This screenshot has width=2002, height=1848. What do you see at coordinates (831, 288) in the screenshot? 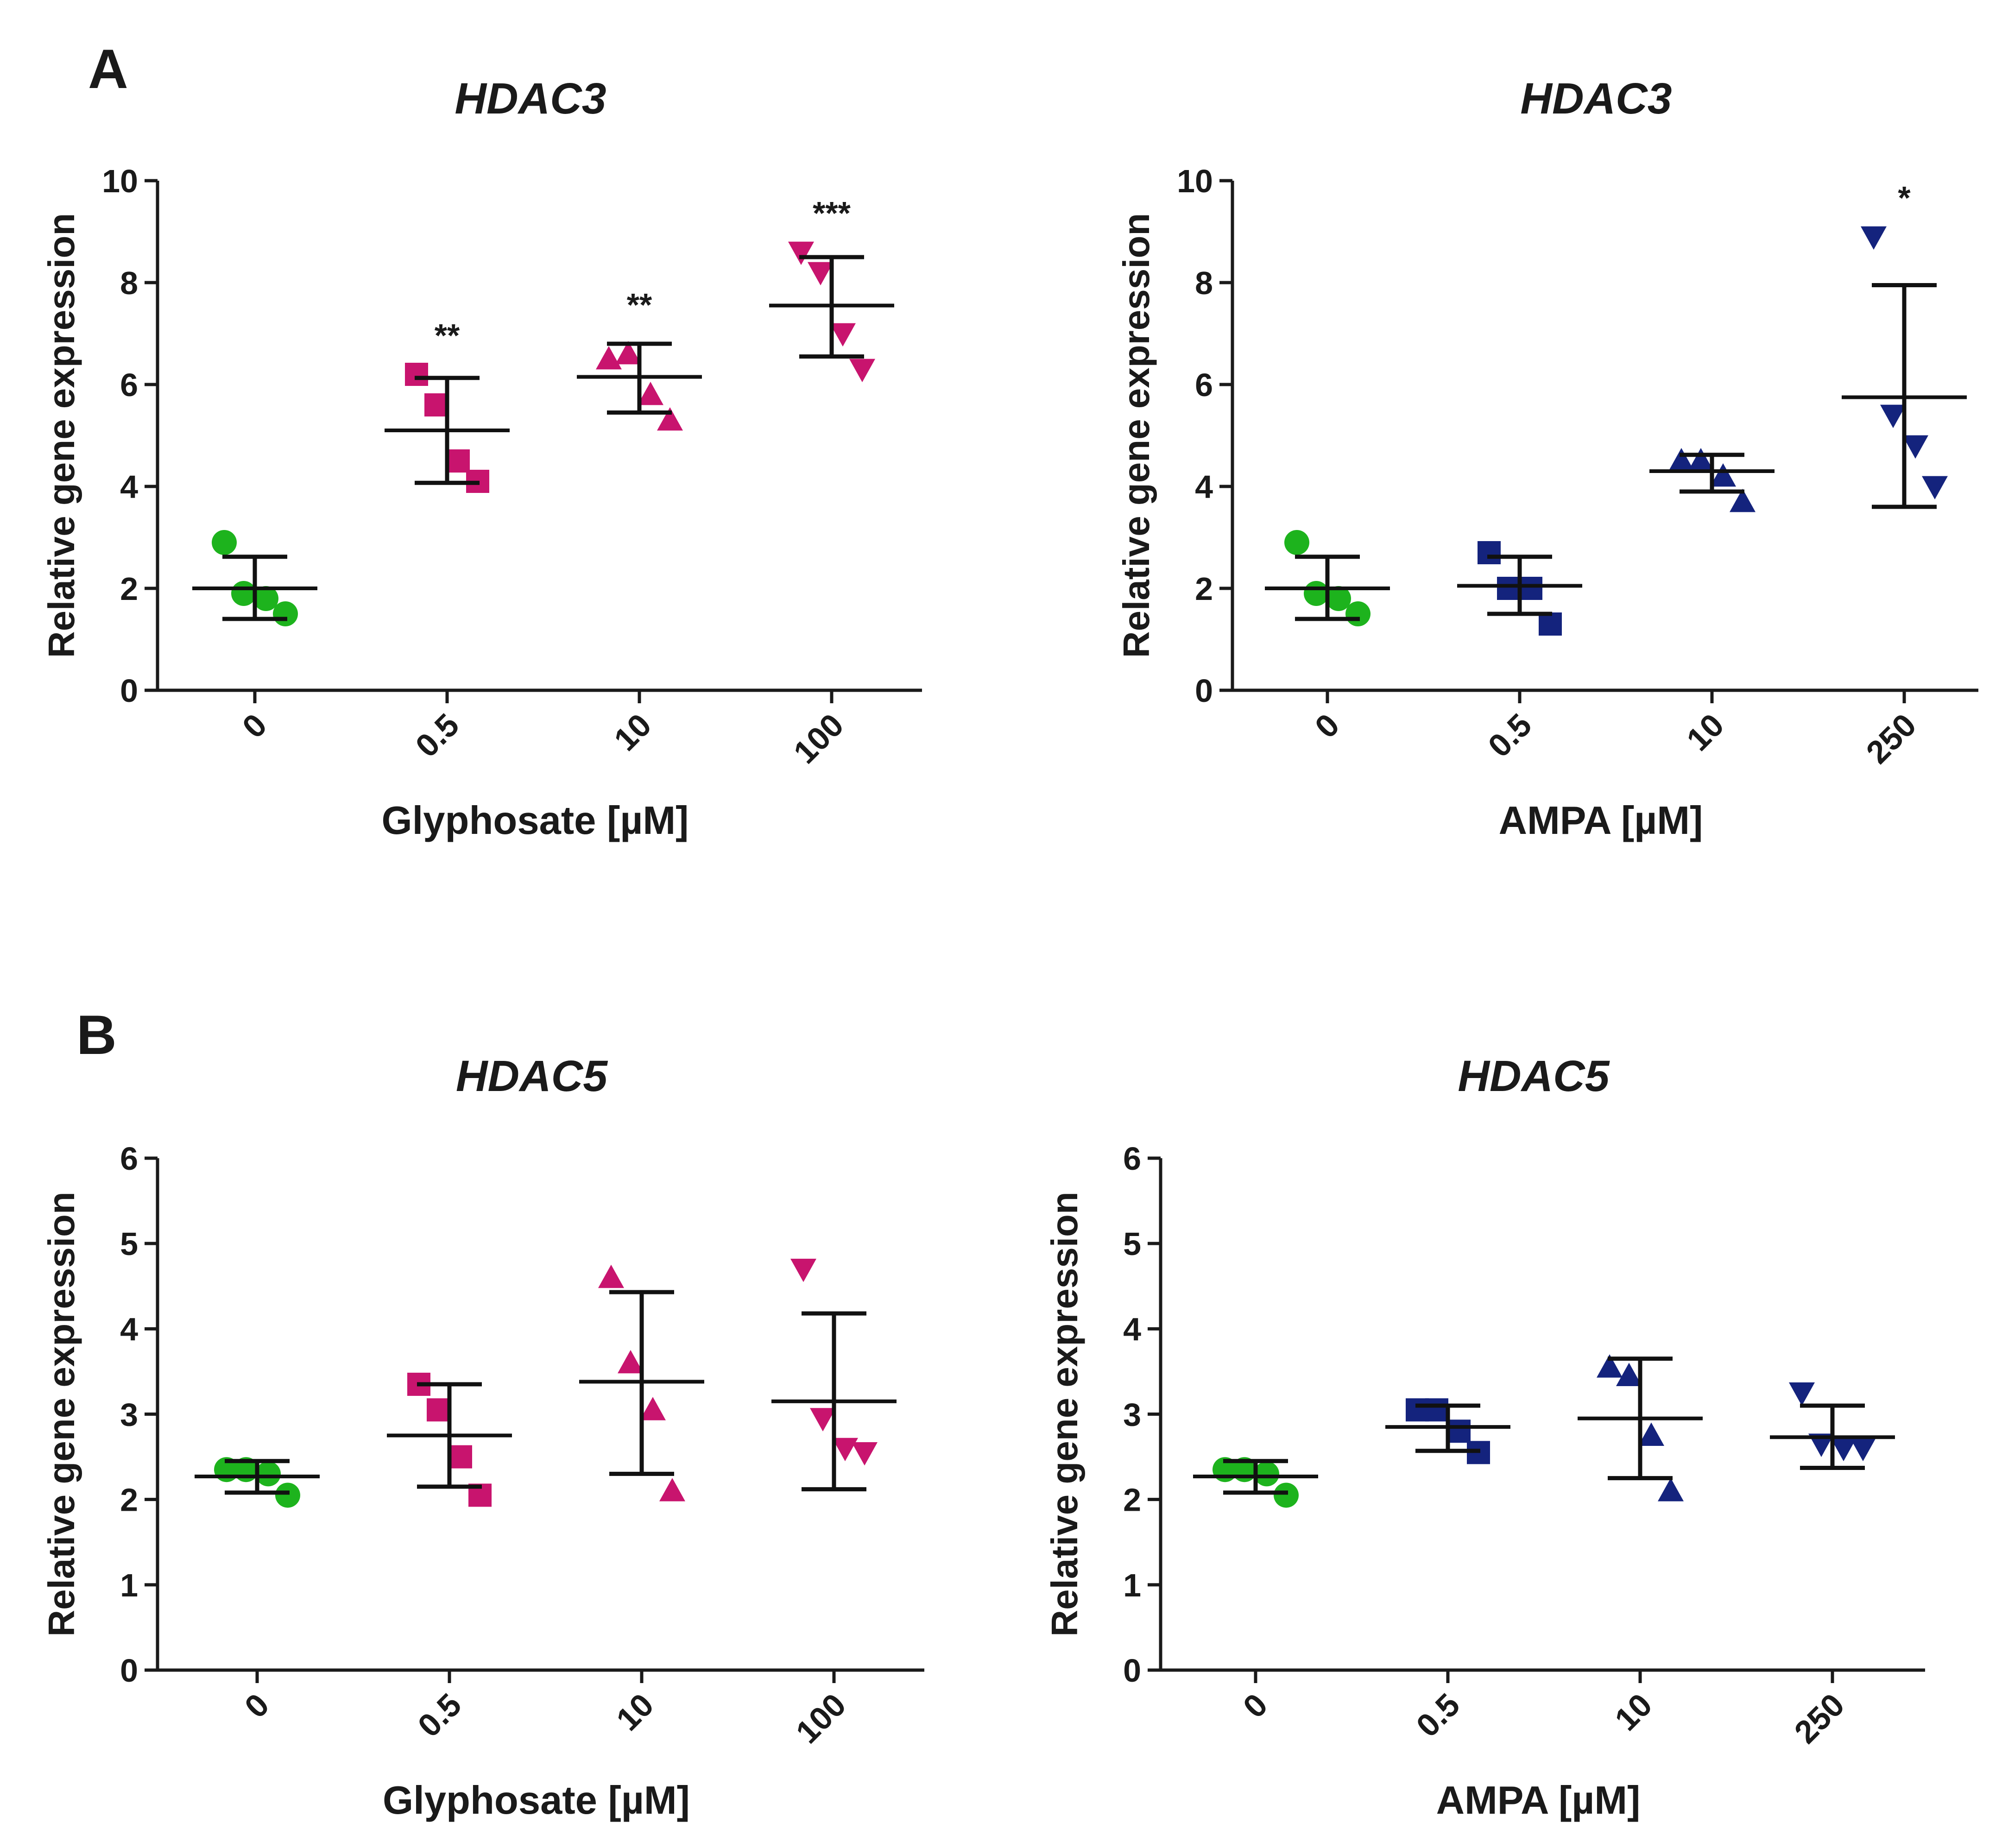
I see `data-group-100: ***` at bounding box center [831, 288].